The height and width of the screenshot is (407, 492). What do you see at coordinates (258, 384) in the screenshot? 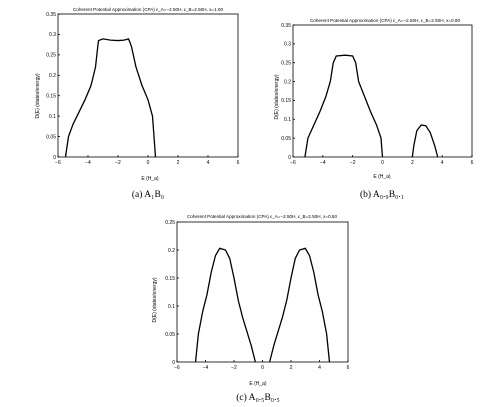
I see `chart-c-xlabel: E (H_a)` at bounding box center [258, 384].